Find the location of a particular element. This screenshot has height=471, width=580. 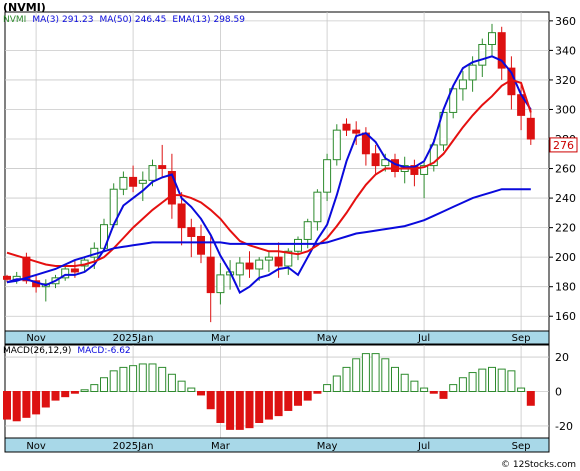

legend-ma50-value: 246.45 is located at coordinates (150, 20).